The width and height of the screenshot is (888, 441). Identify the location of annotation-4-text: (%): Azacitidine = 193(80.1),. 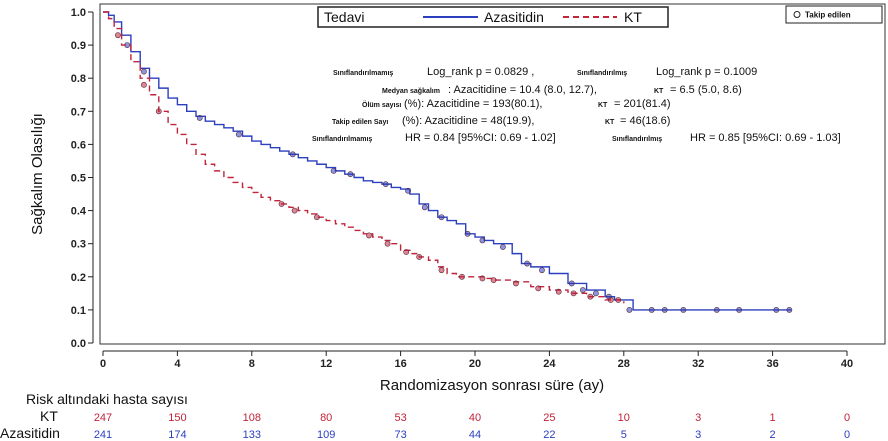
(473, 104).